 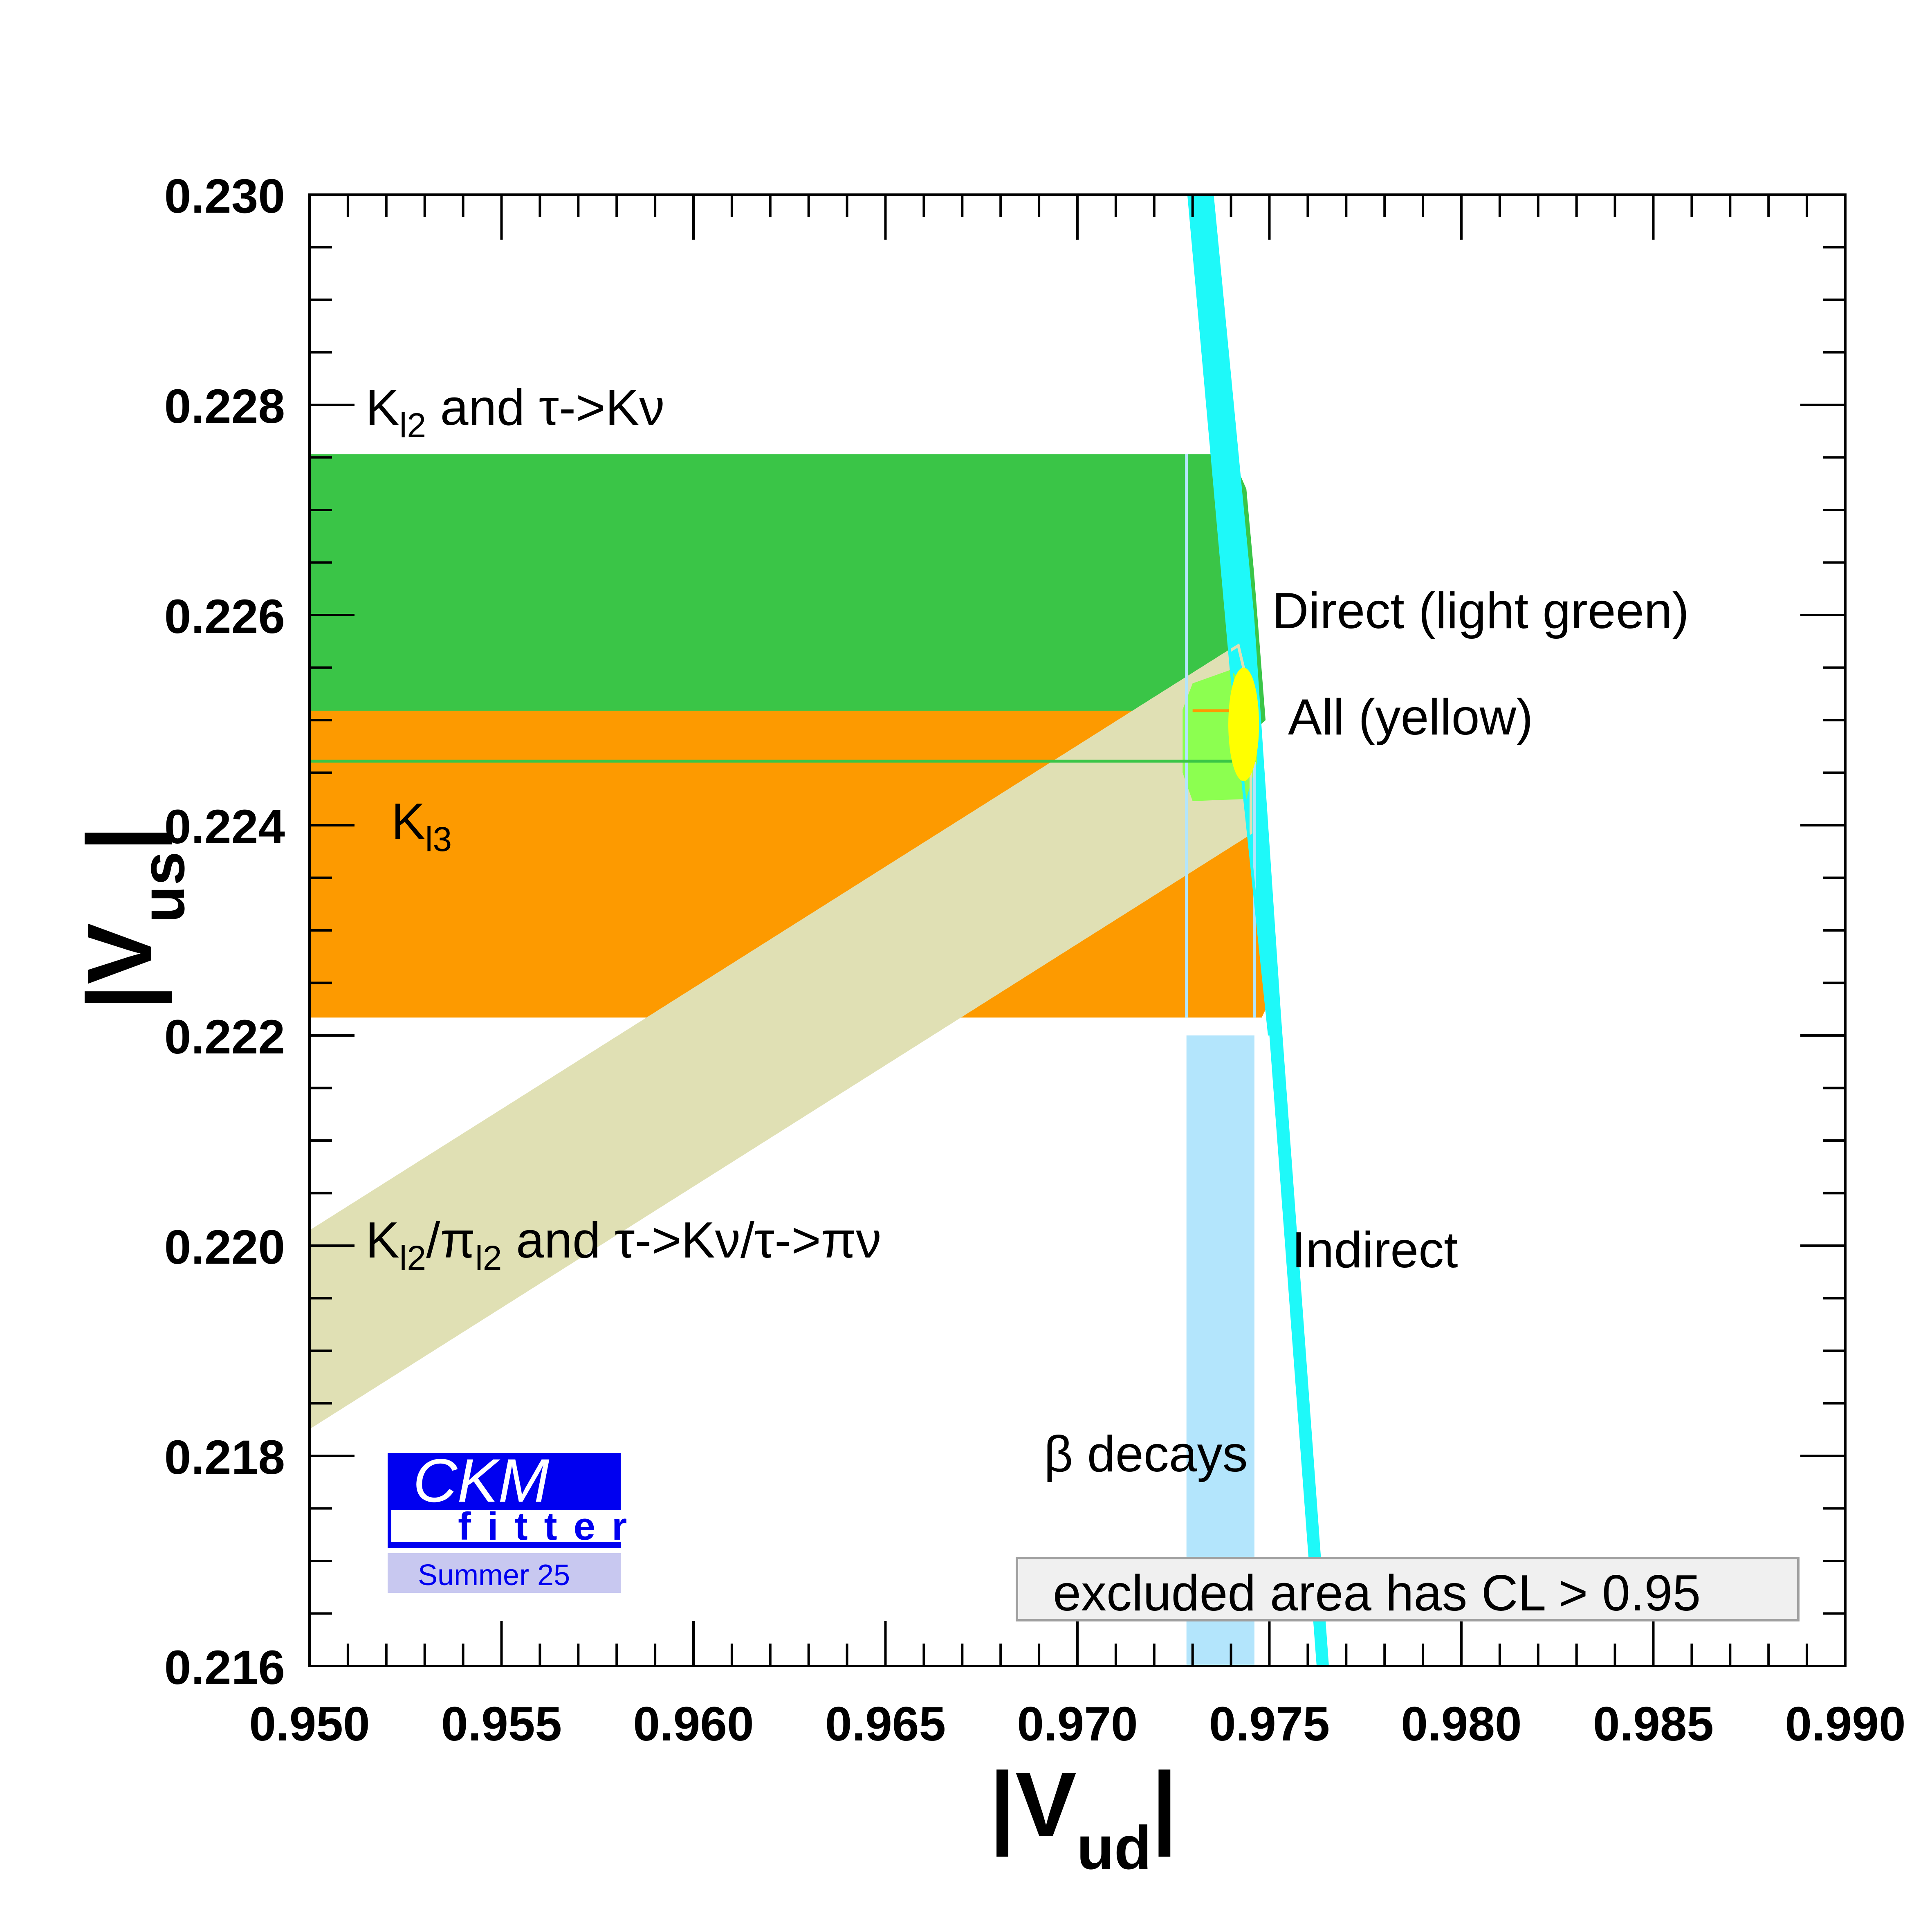 I want to click on y-tick-label: 0.218, so click(x=224, y=1457).